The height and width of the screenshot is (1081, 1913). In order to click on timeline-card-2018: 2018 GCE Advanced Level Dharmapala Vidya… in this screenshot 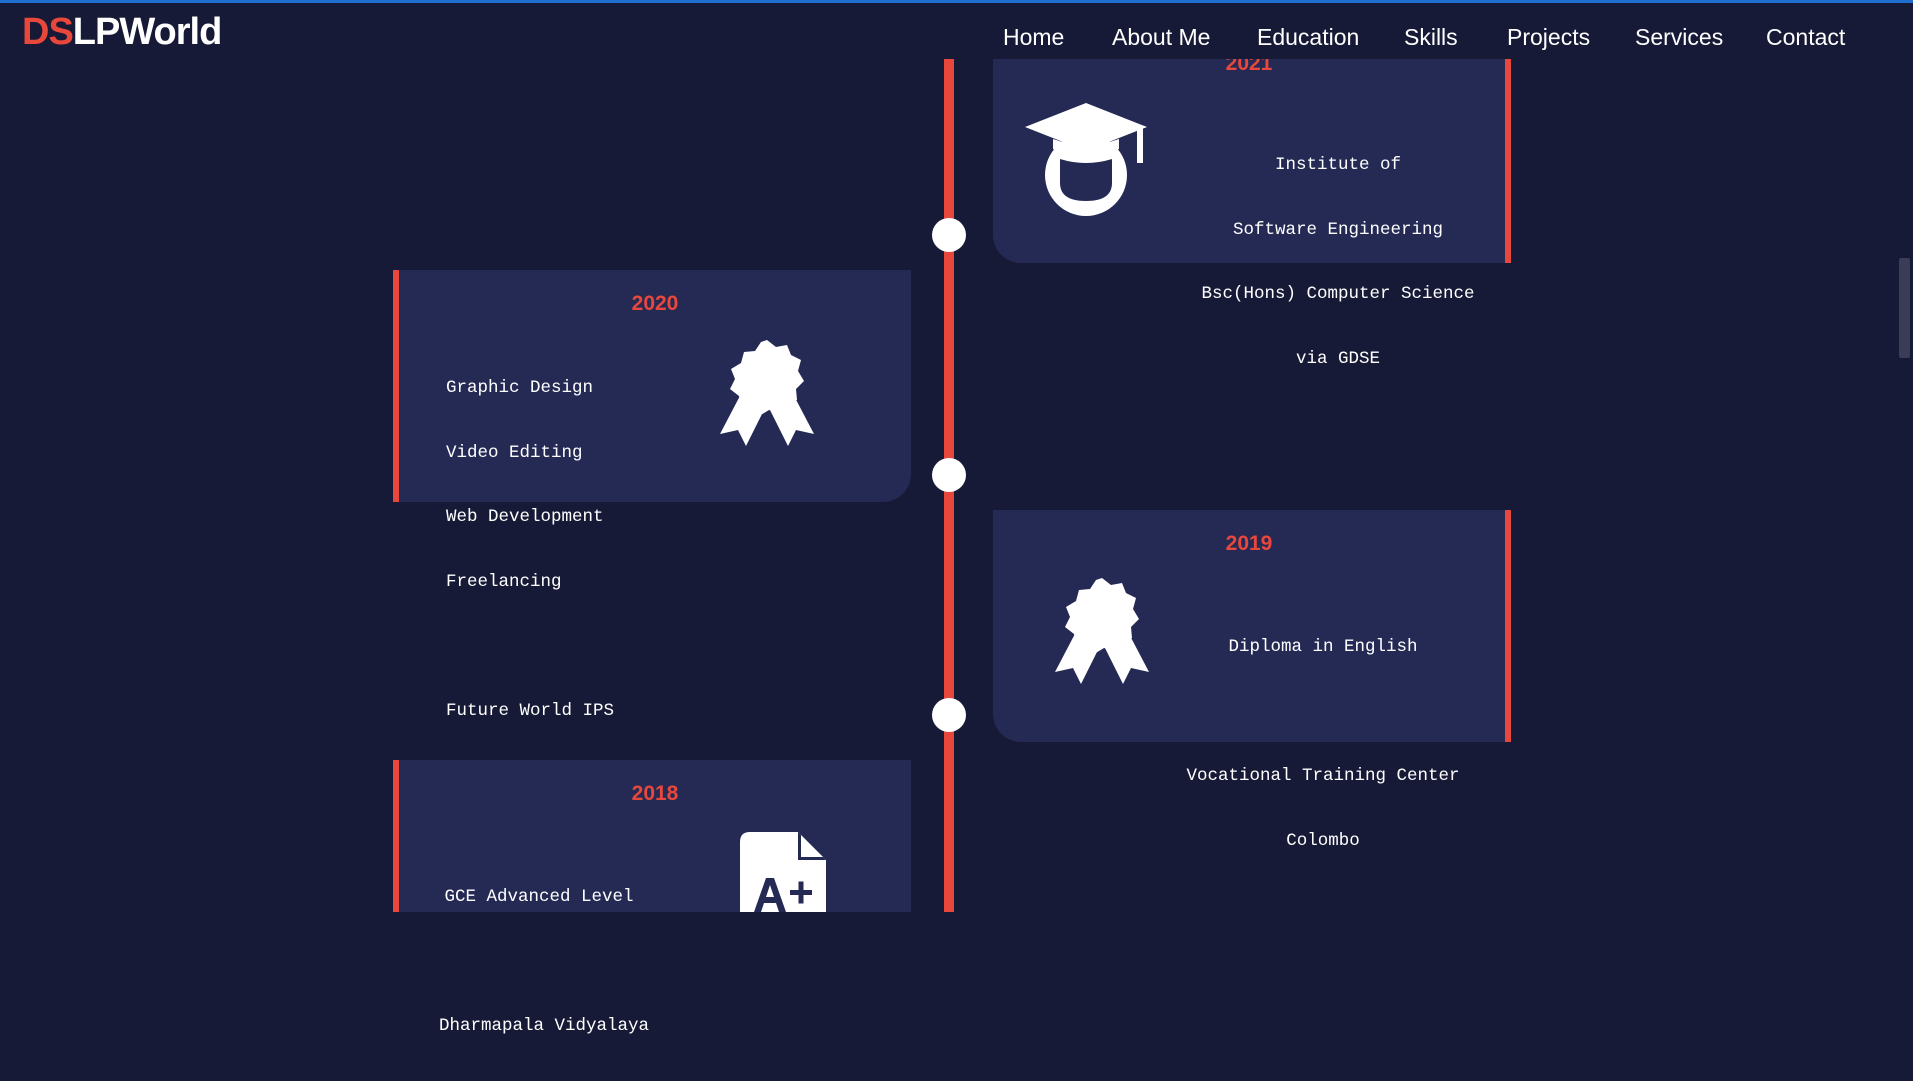, I will do `click(652, 898)`.